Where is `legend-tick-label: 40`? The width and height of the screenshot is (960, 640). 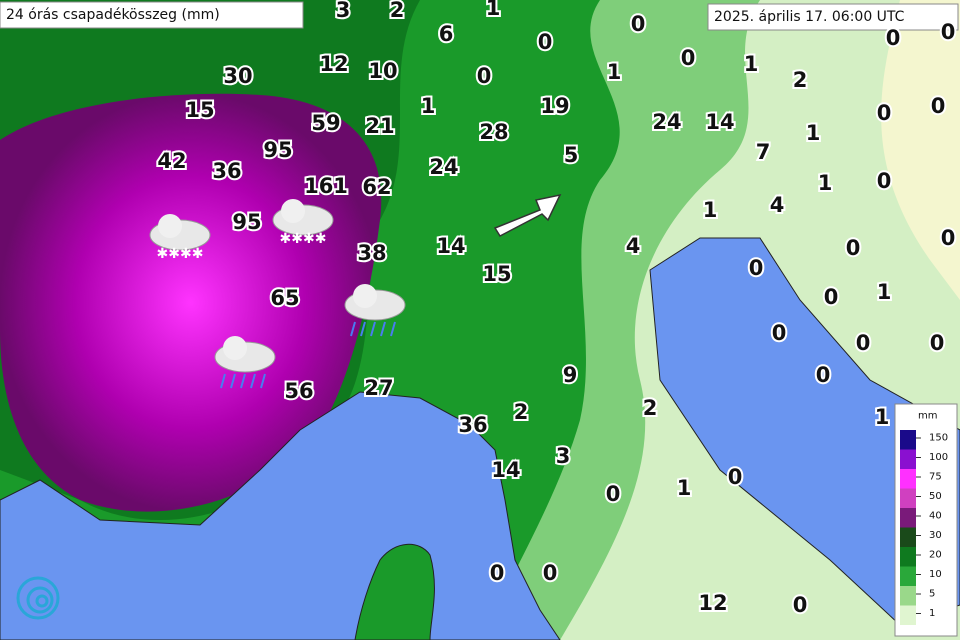 legend-tick-label: 40 is located at coordinates (935, 516).